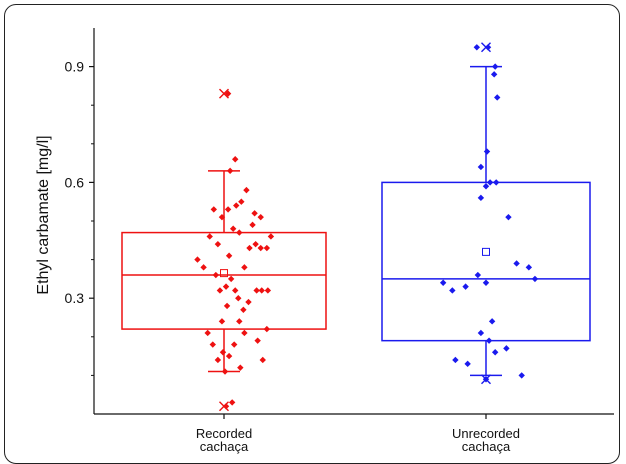 The width and height of the screenshot is (626, 464). I want to click on y-tick-label: 0.6, so click(75, 182).